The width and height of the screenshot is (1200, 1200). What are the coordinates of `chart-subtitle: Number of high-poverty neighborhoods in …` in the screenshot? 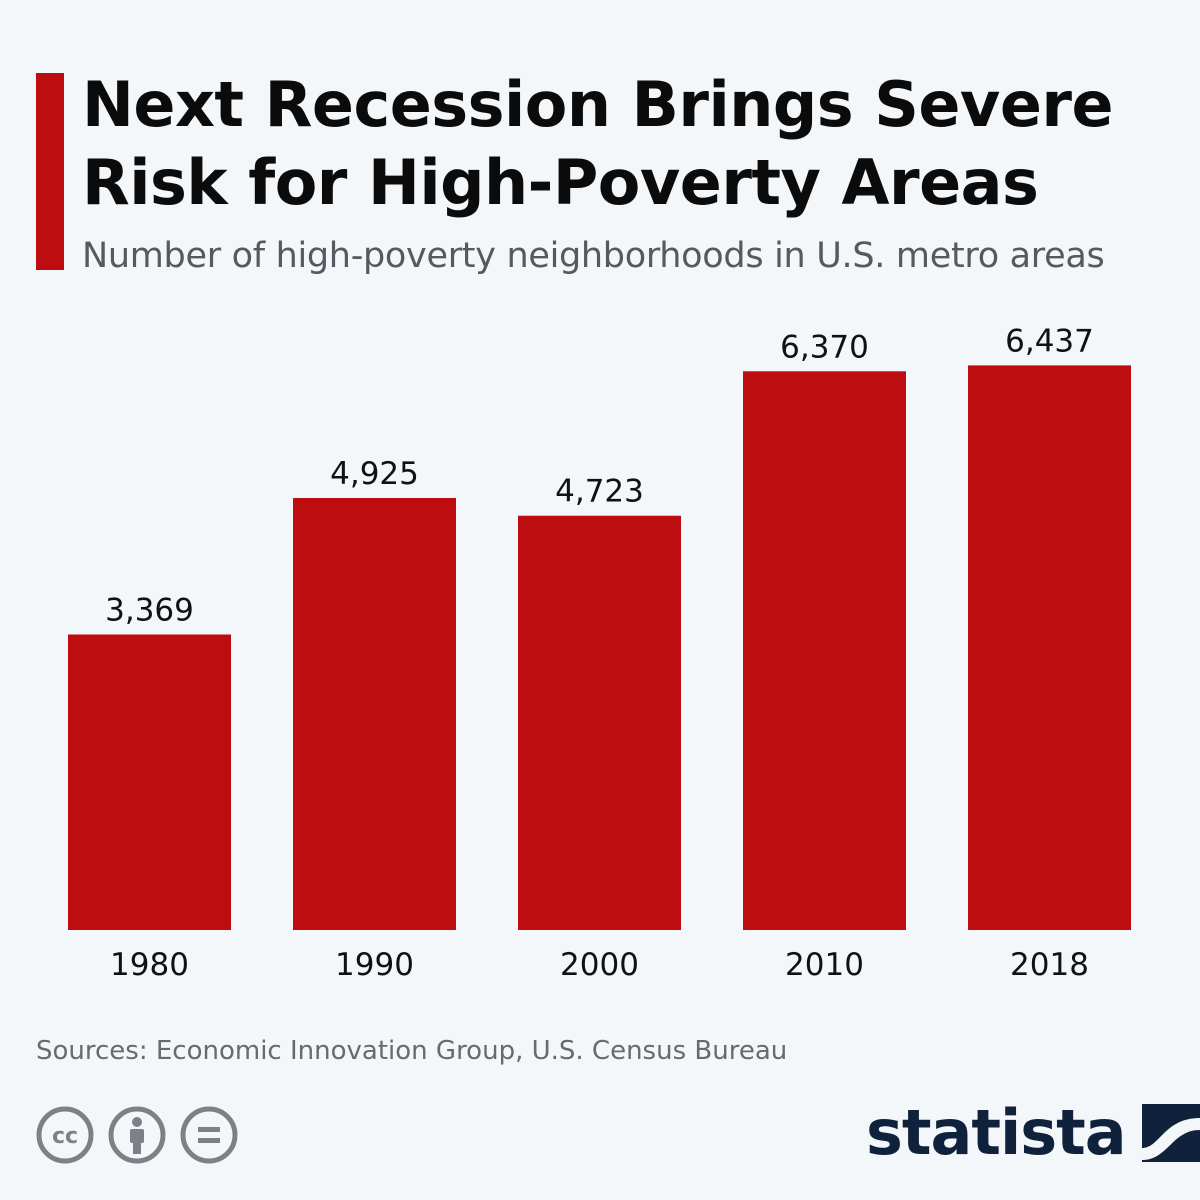 It's located at (593, 256).